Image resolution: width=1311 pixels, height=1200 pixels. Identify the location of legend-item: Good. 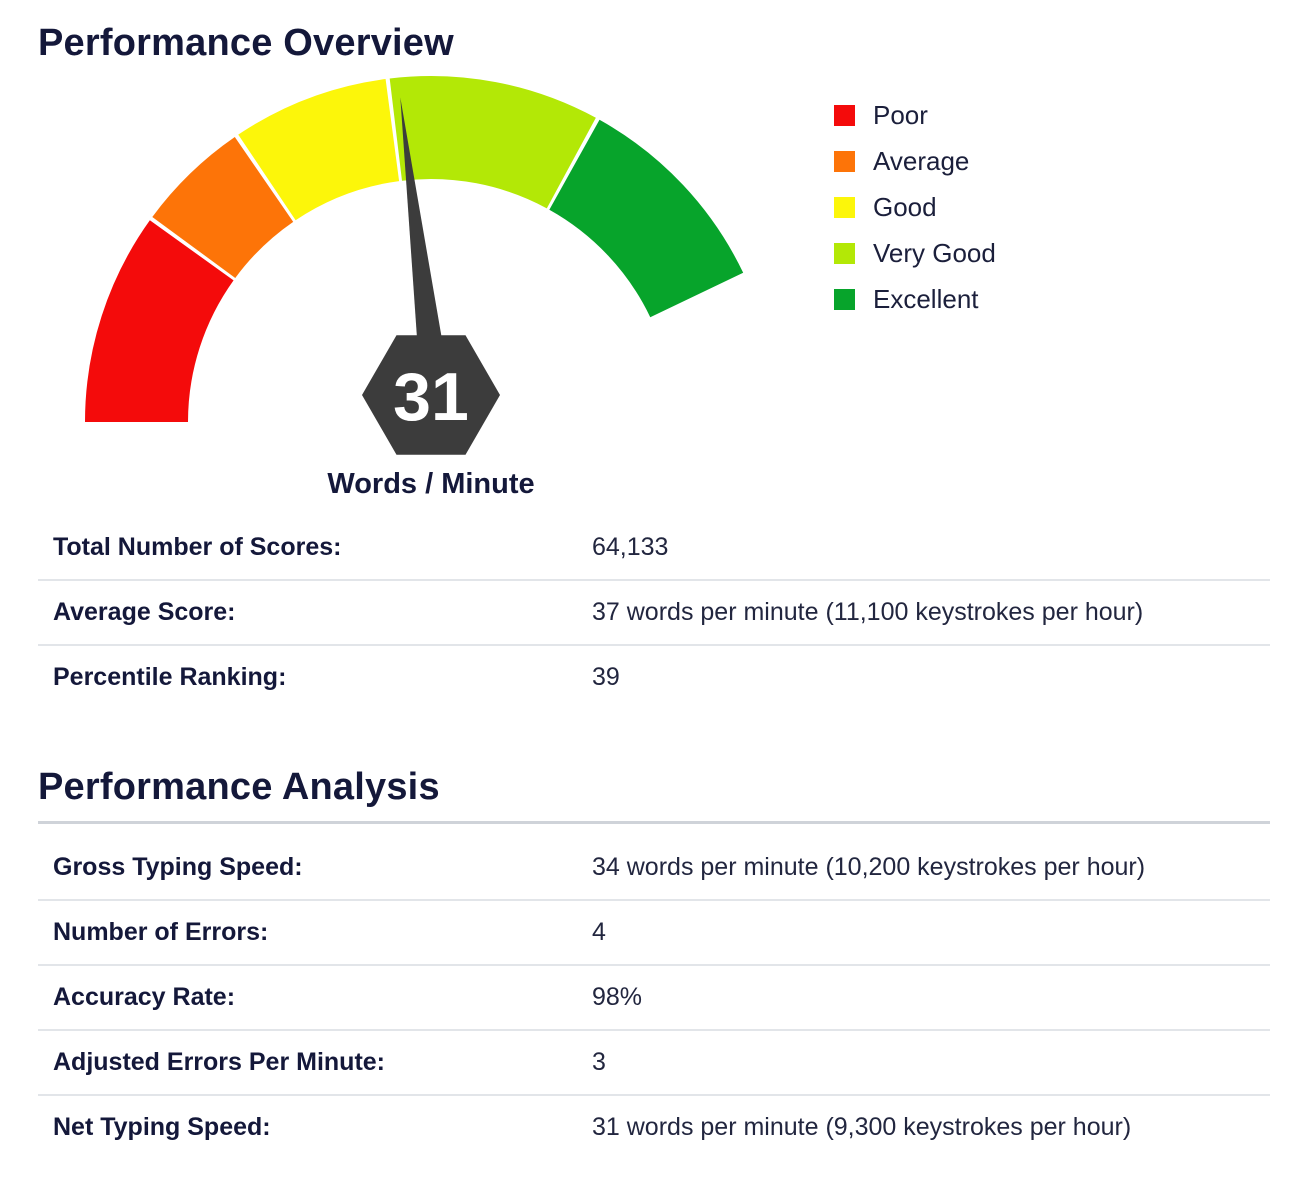
(915, 207).